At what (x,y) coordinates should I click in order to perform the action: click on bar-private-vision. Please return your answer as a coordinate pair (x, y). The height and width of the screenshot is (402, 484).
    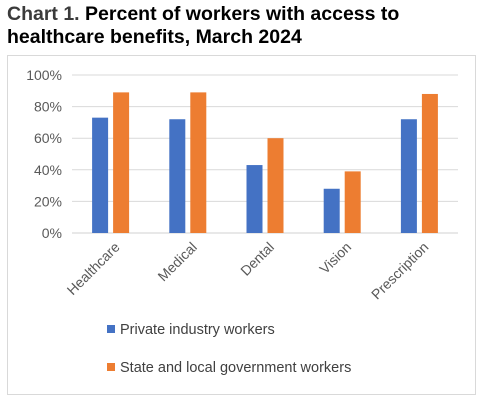
    Looking at the image, I should click on (331, 210).